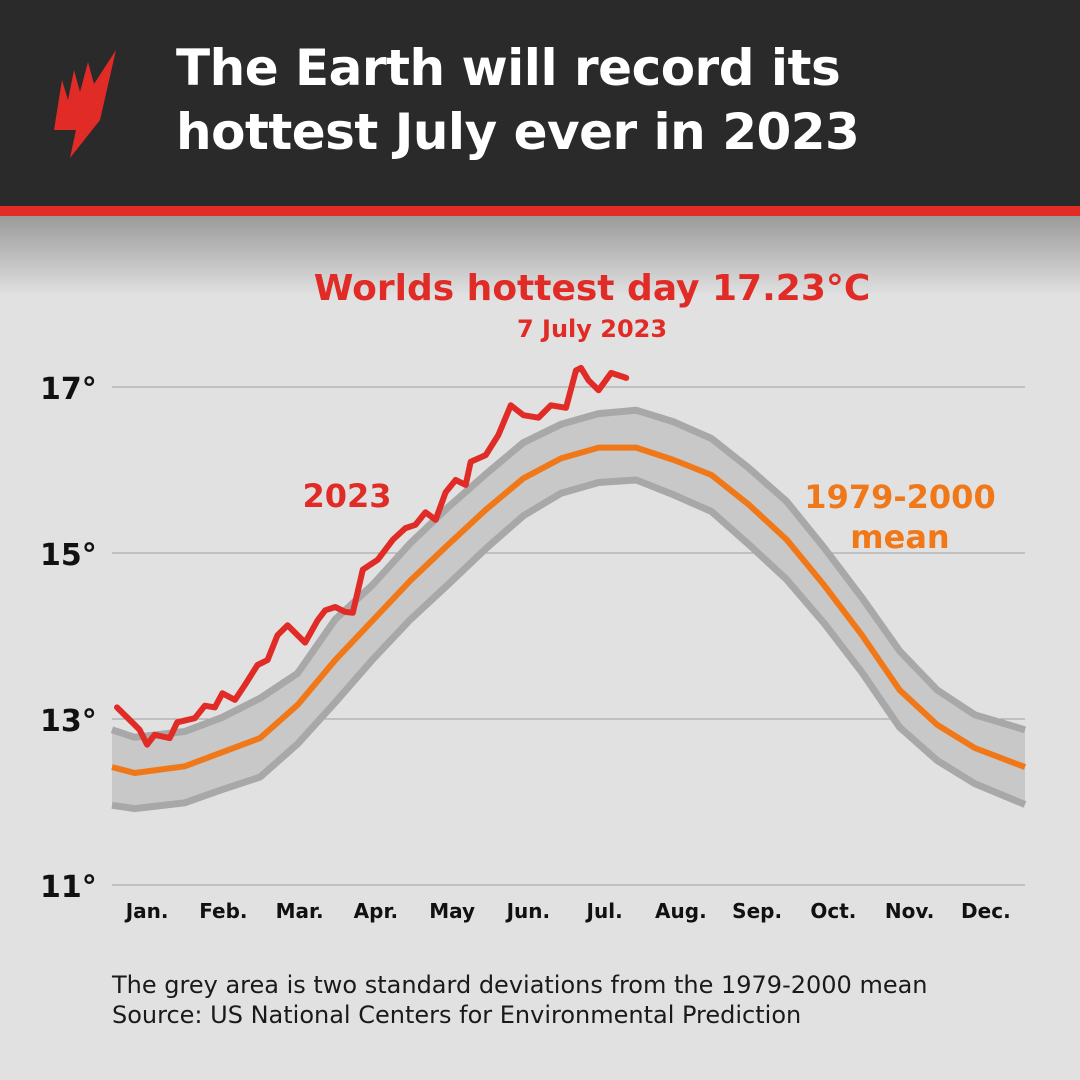 This screenshot has height=1080, width=1080. Describe the element at coordinates (376, 911) in the screenshot. I see `x-tick-label: Apr.` at that location.